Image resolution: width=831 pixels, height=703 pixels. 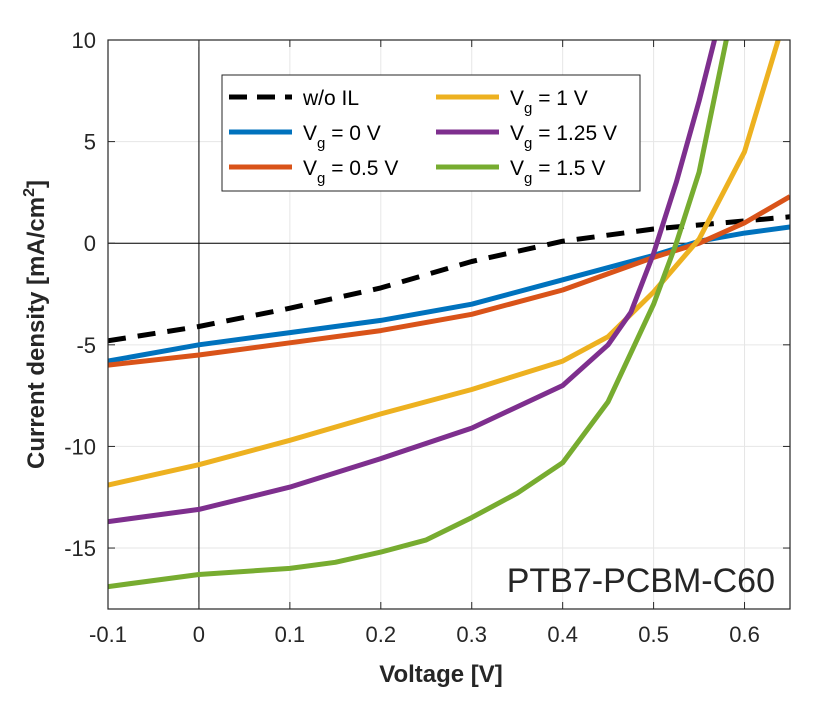 I want to click on legend-label-1: Vg = 0 V, so click(x=342, y=137).